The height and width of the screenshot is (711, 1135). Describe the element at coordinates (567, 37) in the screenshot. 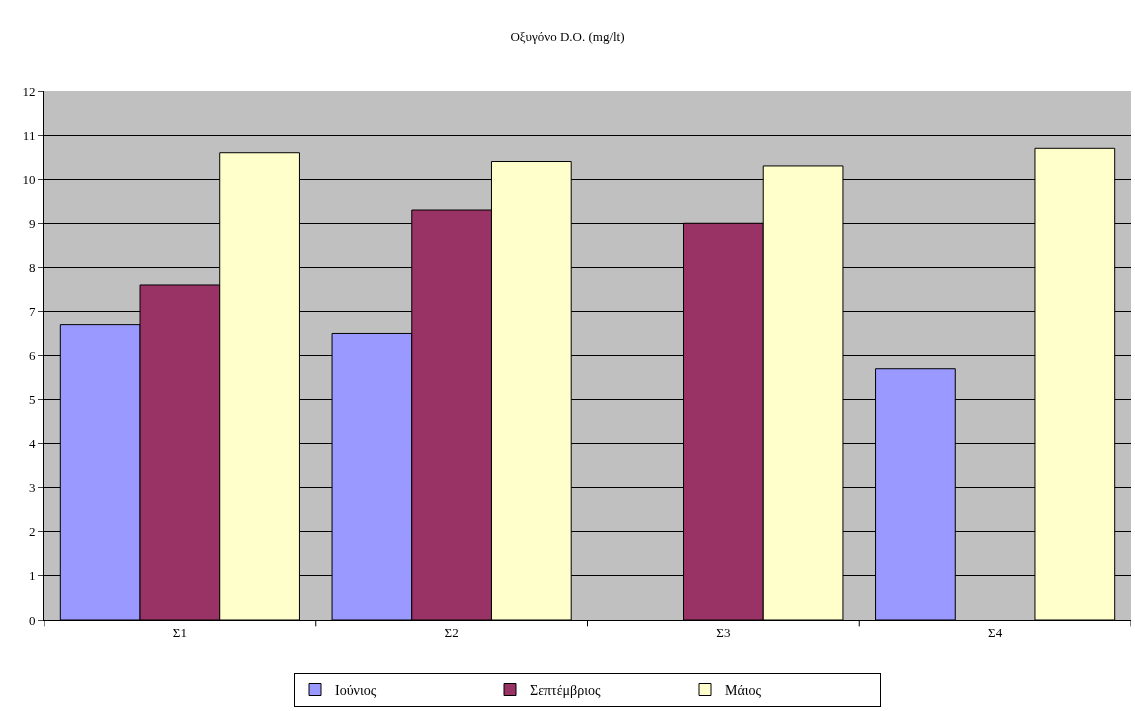

I see `chart-title: Οξυγόνο D.O. (mg/lt)` at that location.